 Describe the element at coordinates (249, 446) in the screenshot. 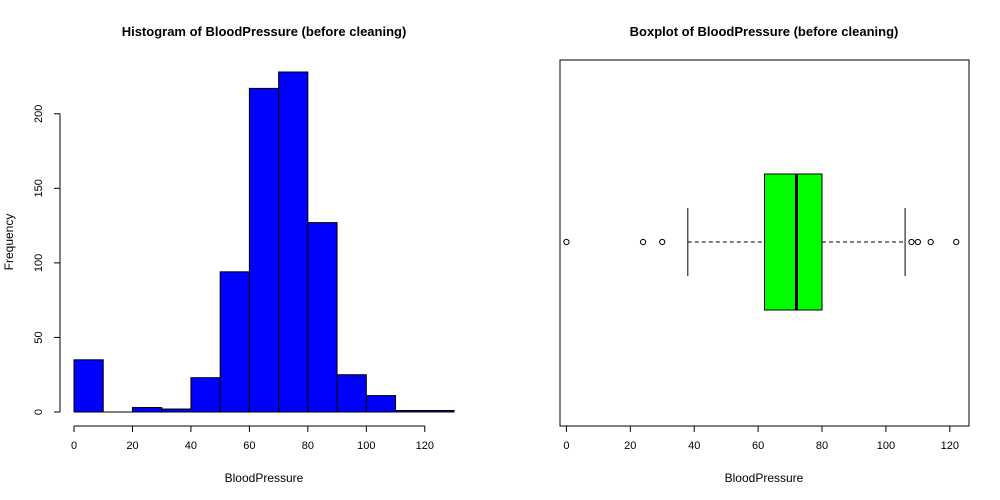

I see `histogram-x-tick-label: 60` at that location.